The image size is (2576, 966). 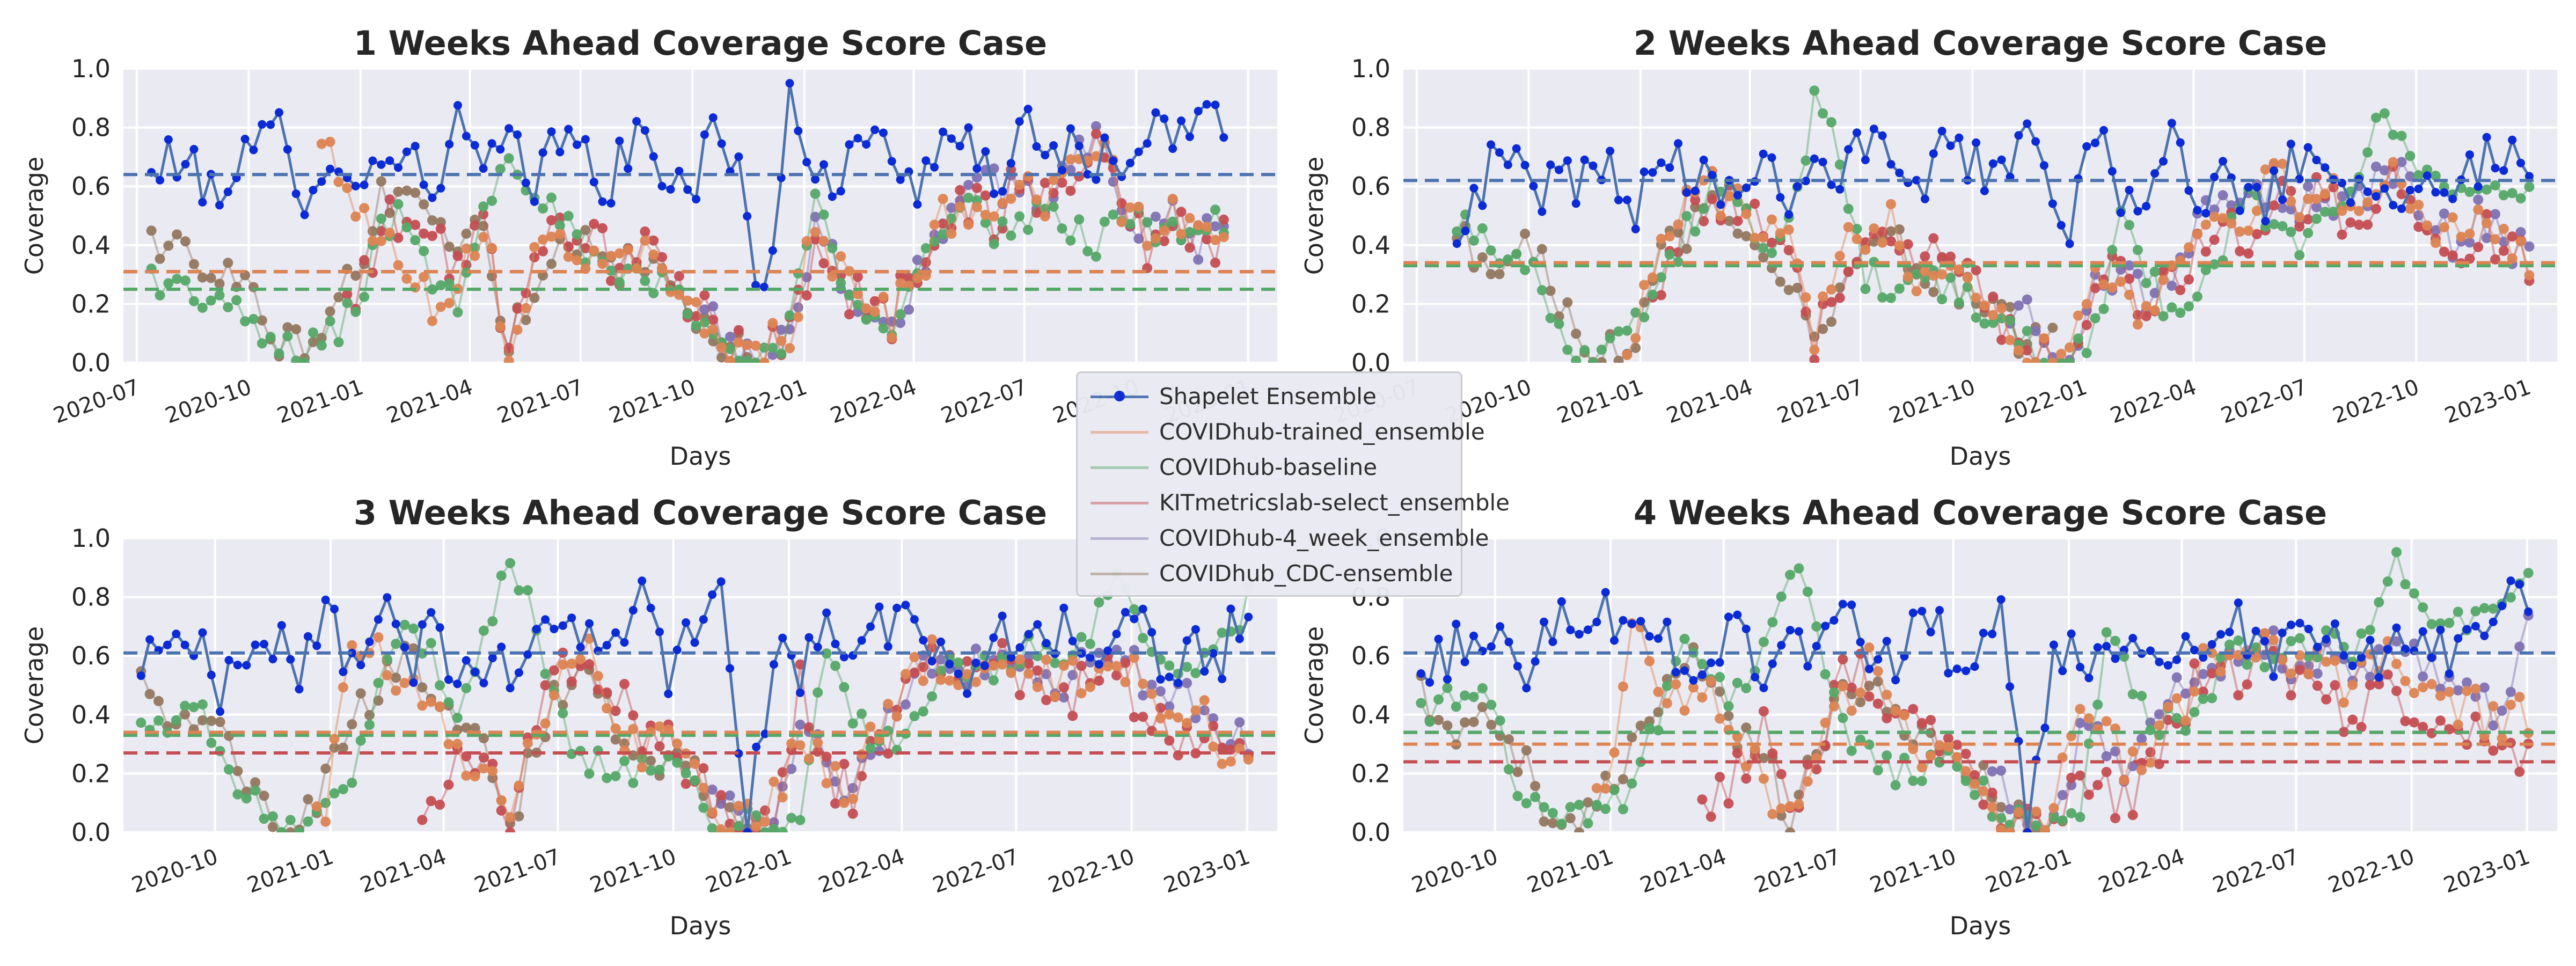 What do you see at coordinates (34, 685) in the screenshot?
I see `y-axis-label: Coverage` at bounding box center [34, 685].